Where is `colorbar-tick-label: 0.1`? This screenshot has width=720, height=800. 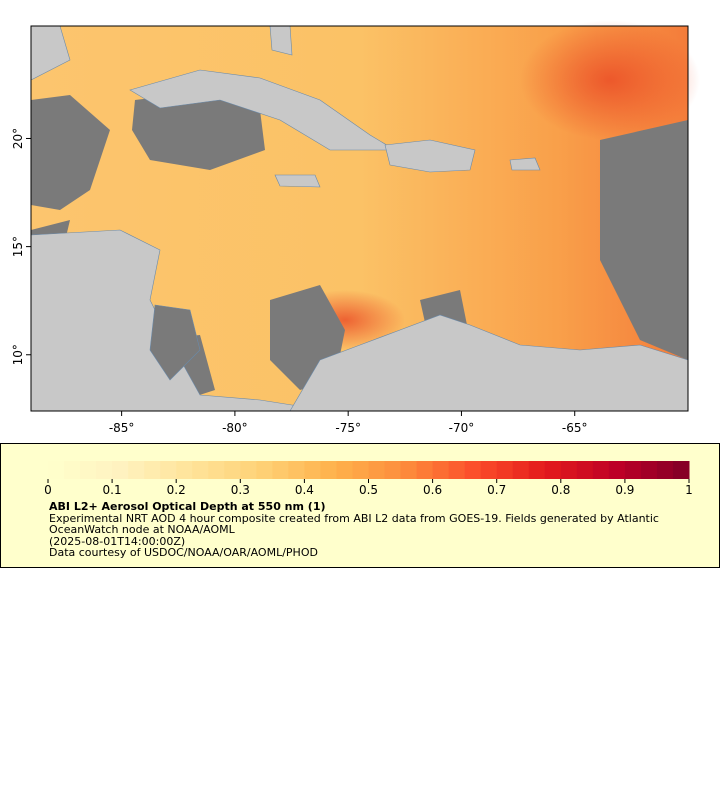 colorbar-tick-label: 0.1 is located at coordinates (112, 490).